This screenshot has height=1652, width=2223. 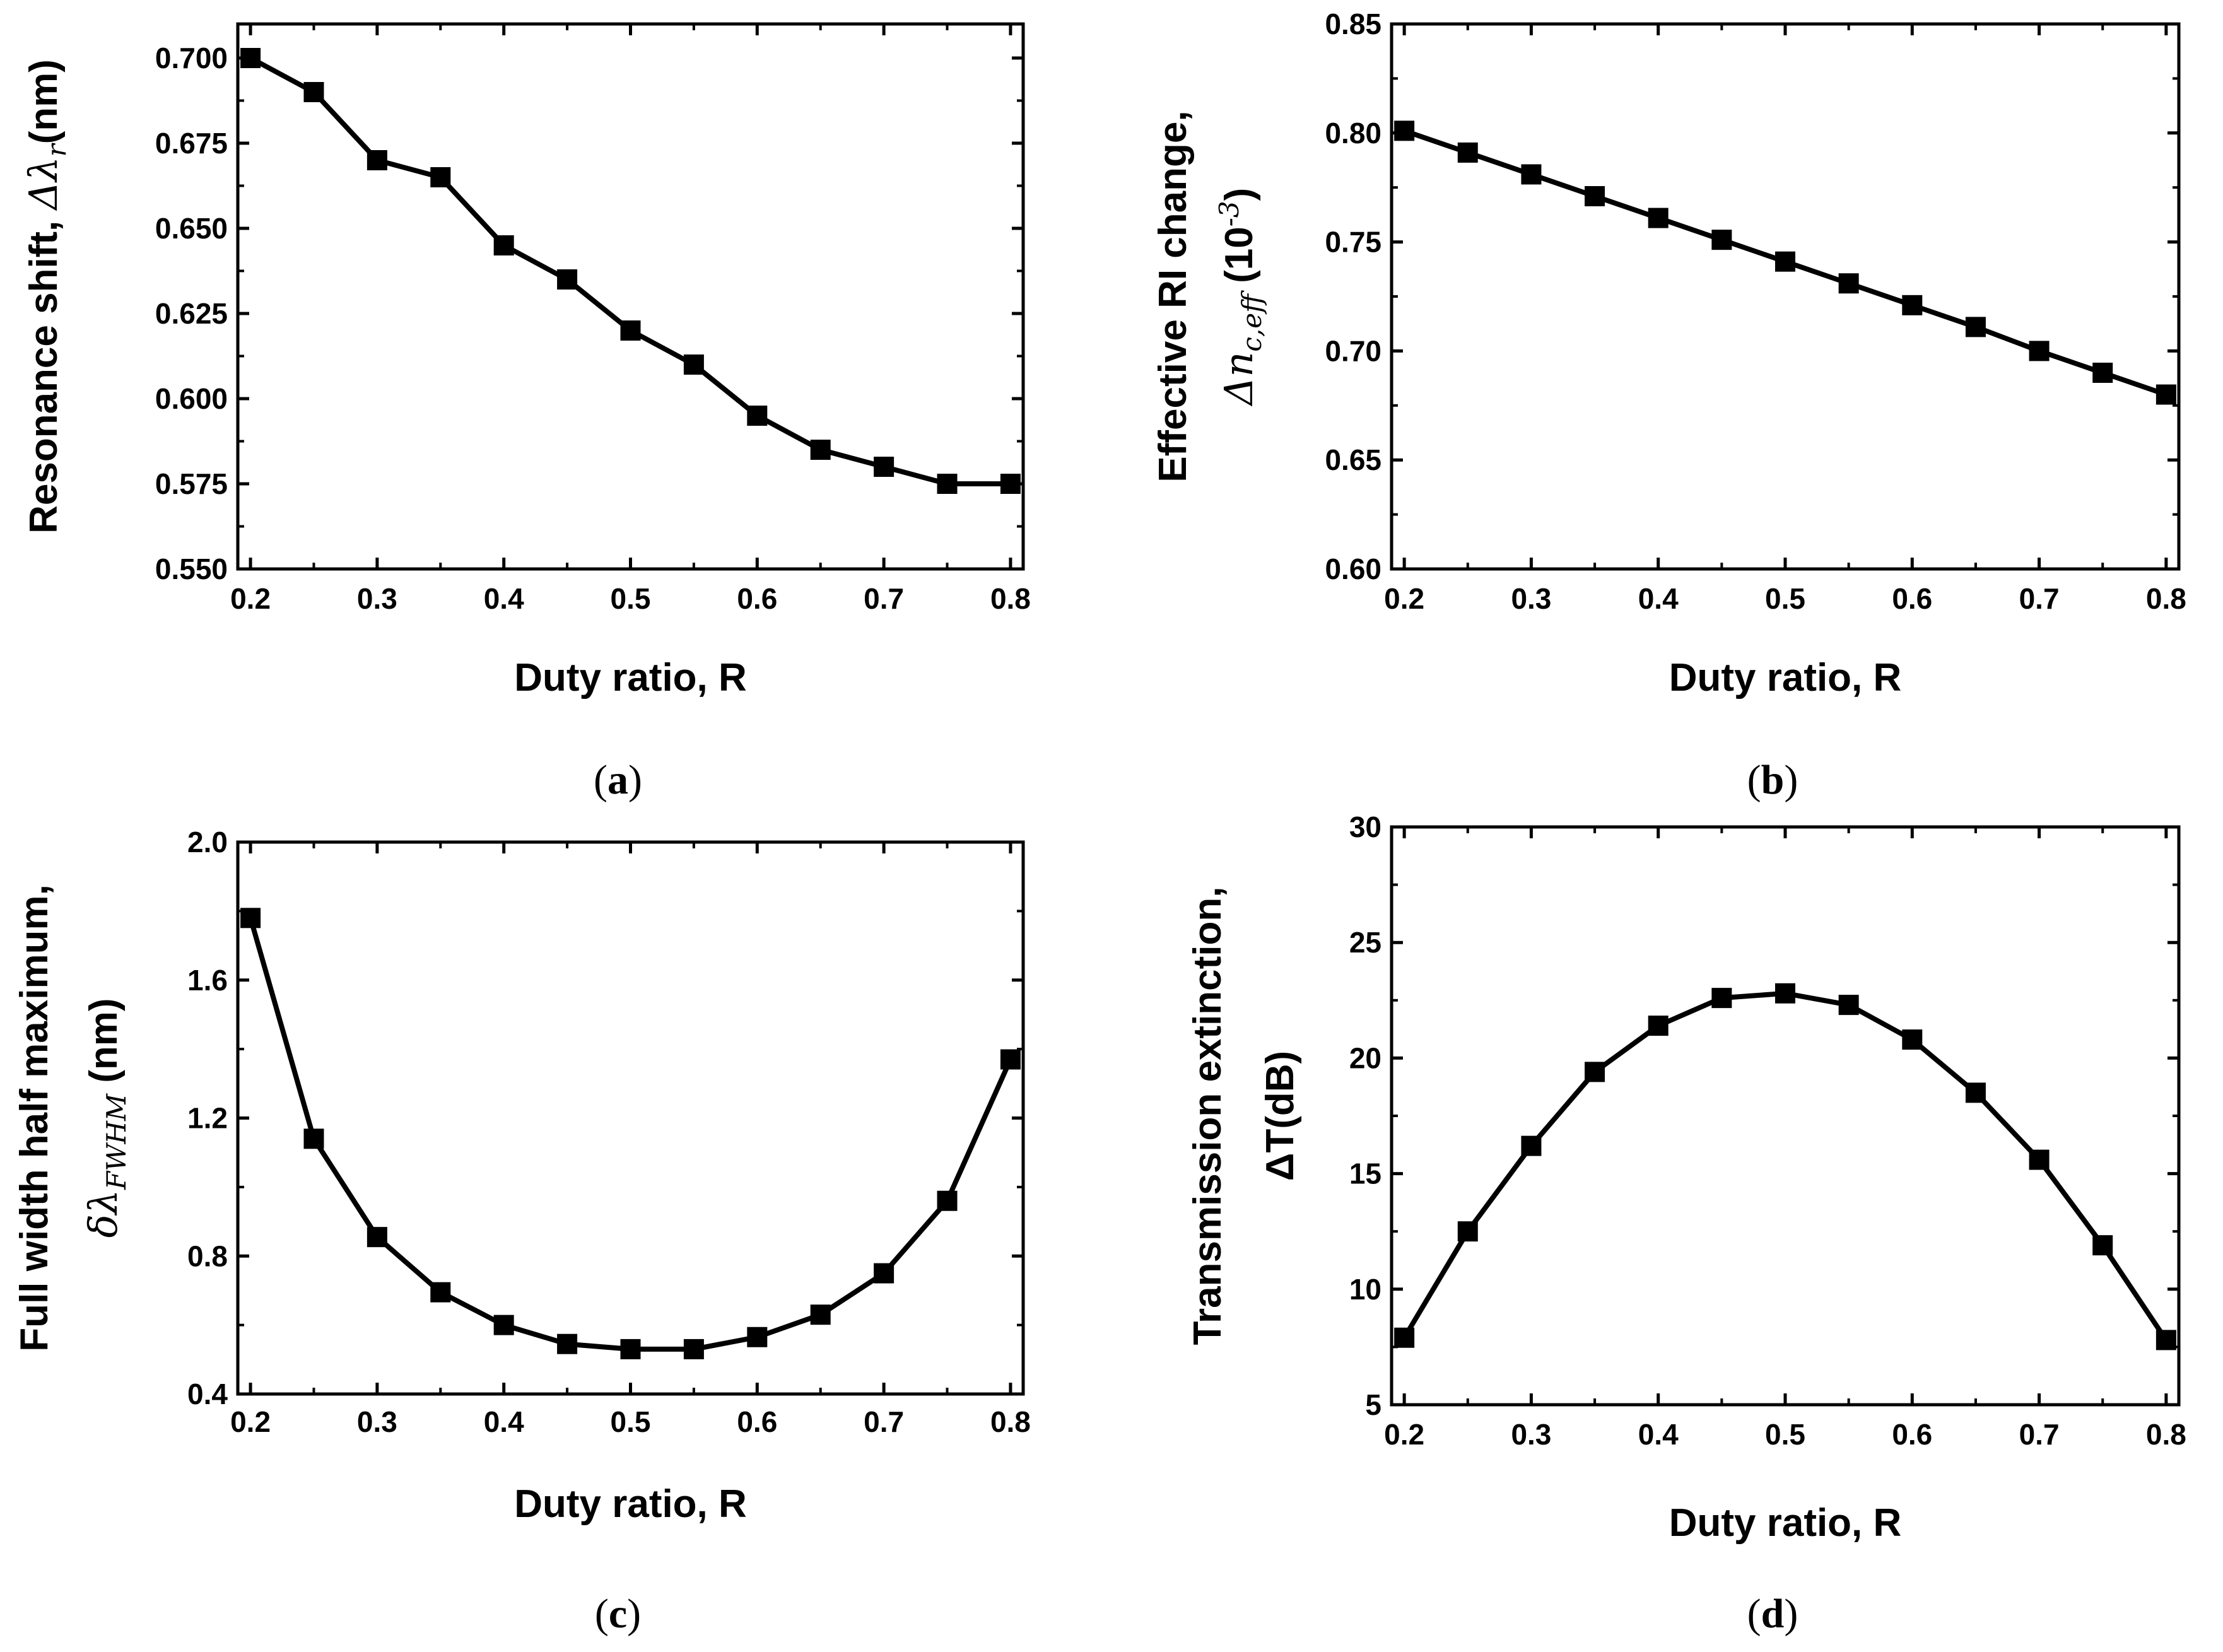 What do you see at coordinates (191, 143) in the screenshot?
I see `y-tick-label: 0.675` at bounding box center [191, 143].